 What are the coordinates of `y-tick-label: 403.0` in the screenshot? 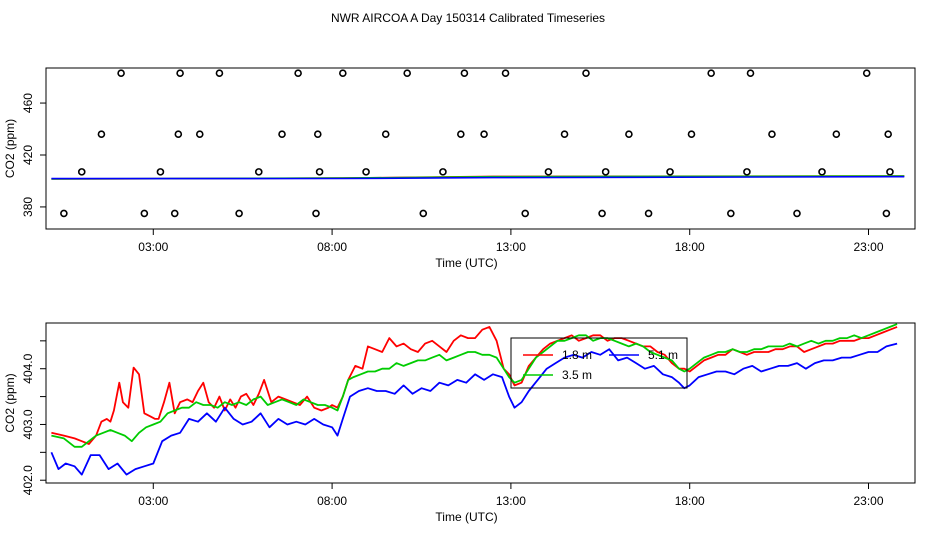 It's located at (28, 424).